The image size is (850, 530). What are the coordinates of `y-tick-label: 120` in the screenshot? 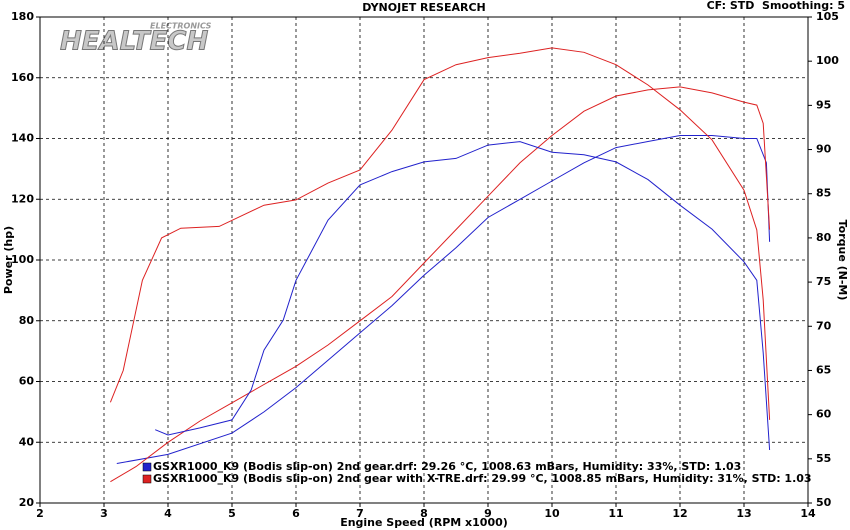 It's located at (22, 198).